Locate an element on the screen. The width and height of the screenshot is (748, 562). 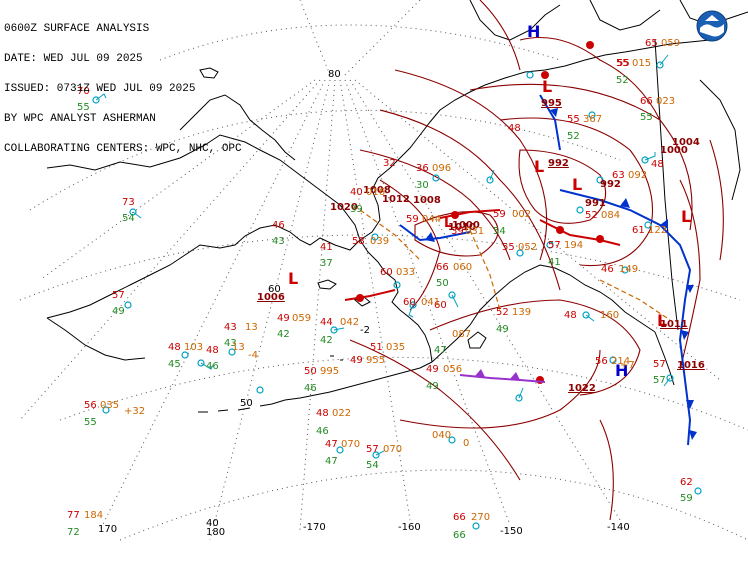
header-issued: ISSUED: 0731Z WED JUL 09 2025 is located at coordinates (100, 89).